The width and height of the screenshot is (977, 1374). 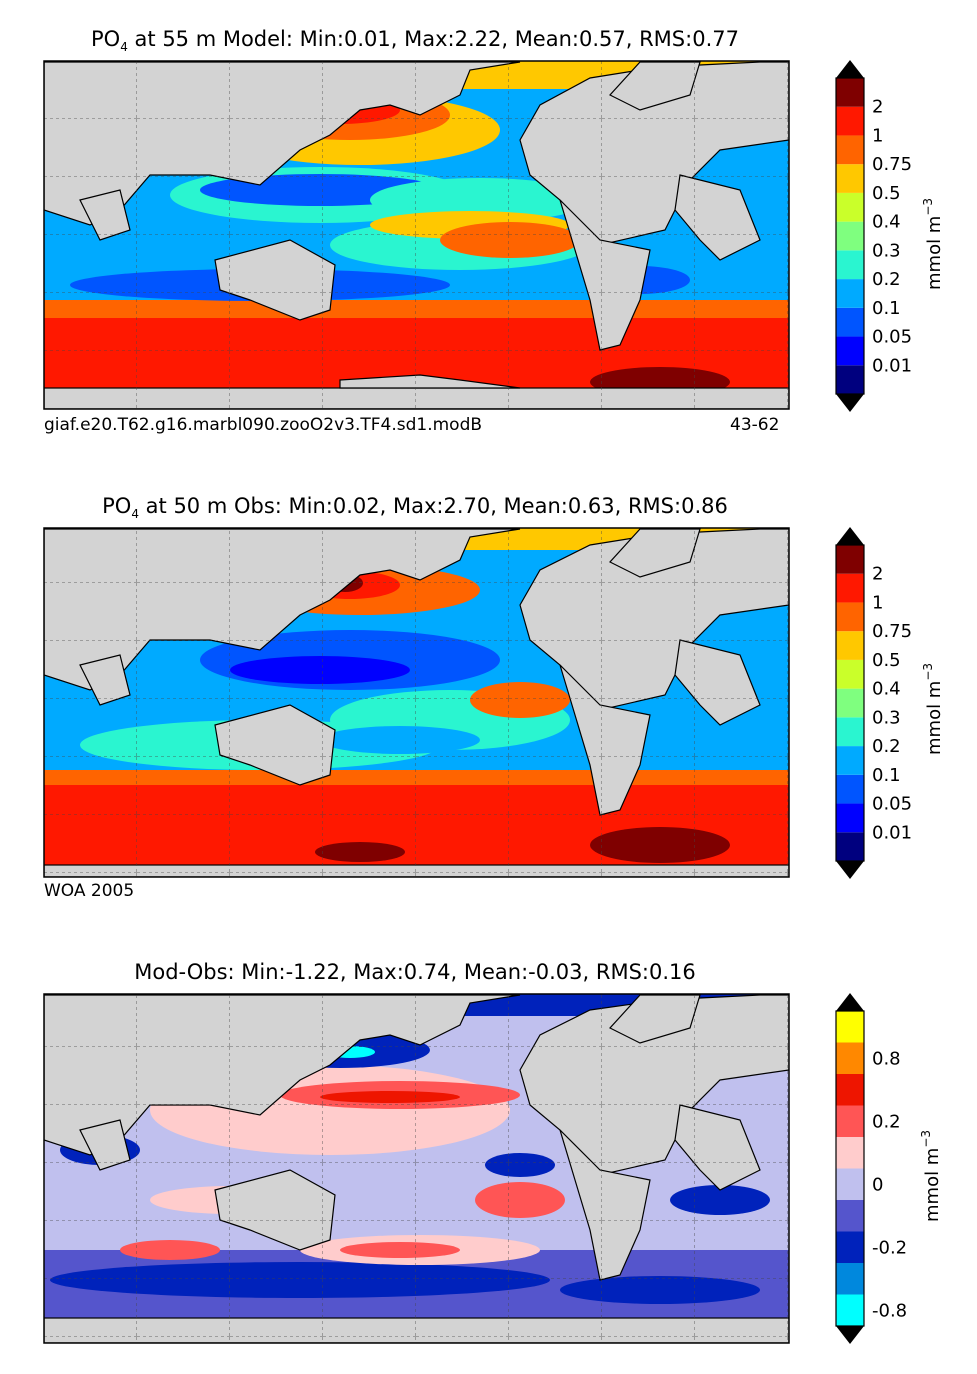 I want to click on colorbar-tick-label: -0.2, so click(x=889, y=1247).